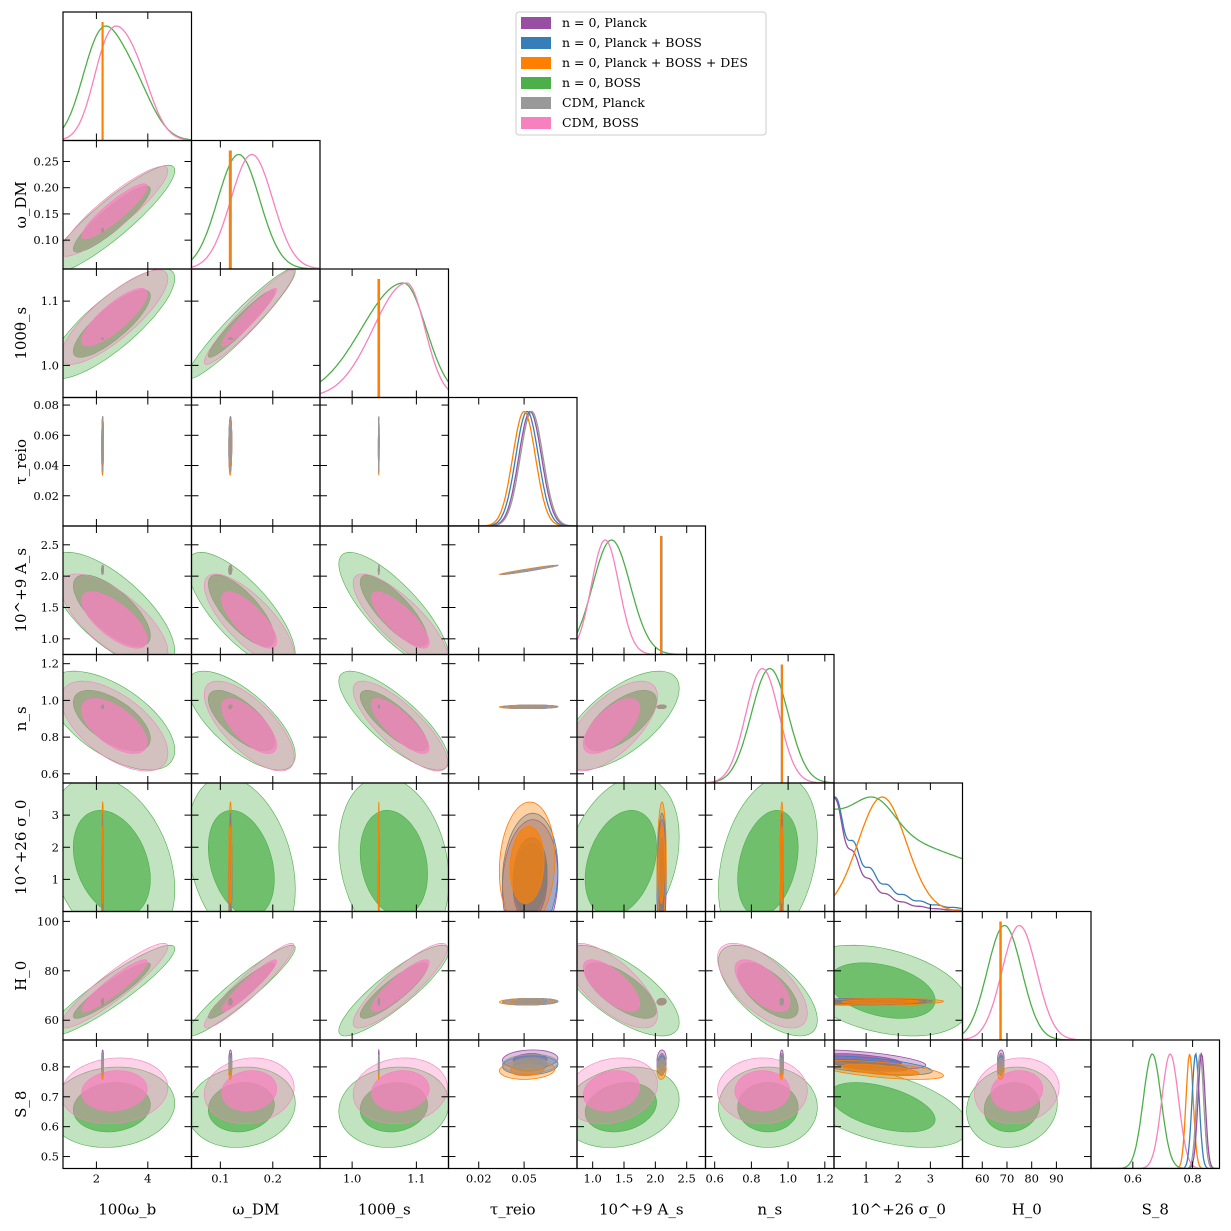 The height and width of the screenshot is (1231, 1231). I want to click on panel-tau-wdm, so click(255, 461).